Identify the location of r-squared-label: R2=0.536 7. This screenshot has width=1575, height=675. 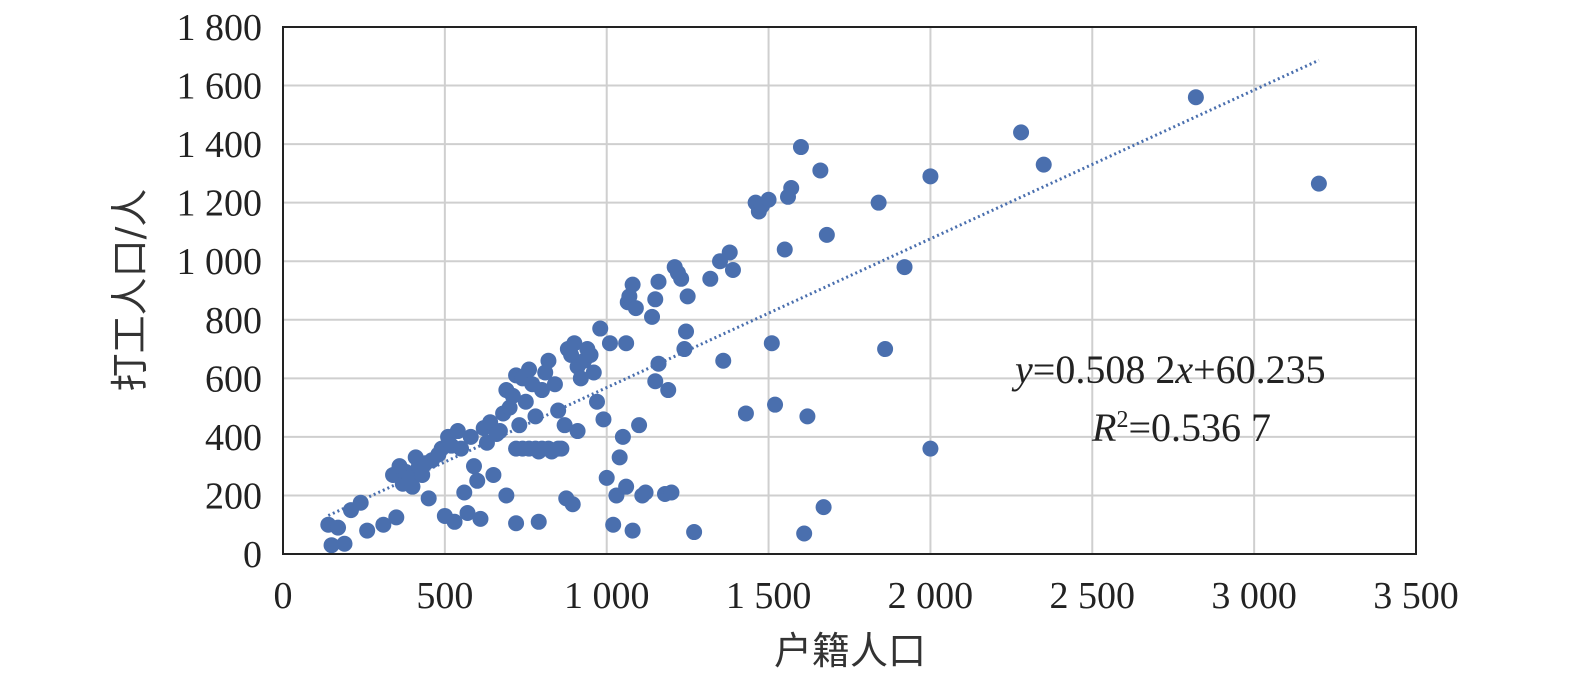
(1181, 427).